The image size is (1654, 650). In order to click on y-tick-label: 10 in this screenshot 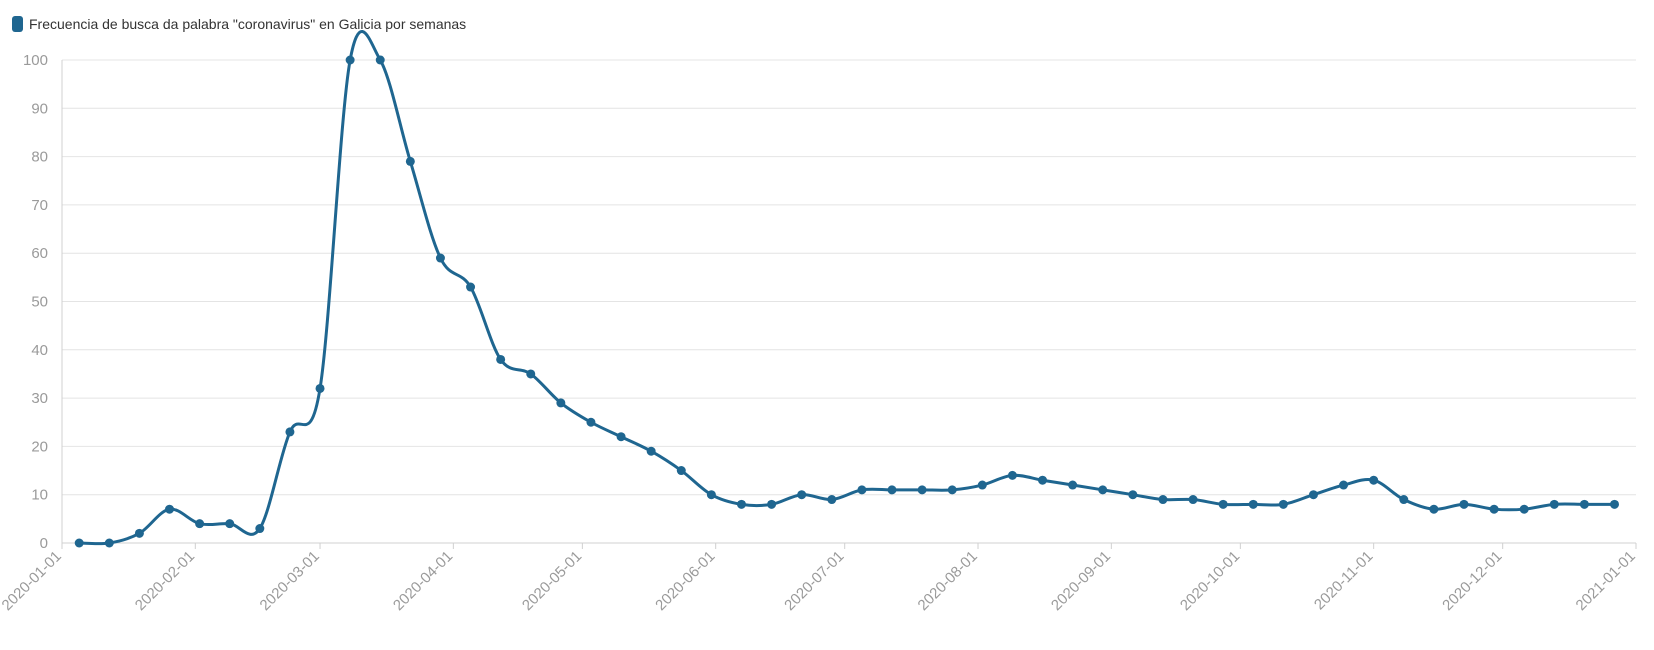, I will do `click(39, 495)`.